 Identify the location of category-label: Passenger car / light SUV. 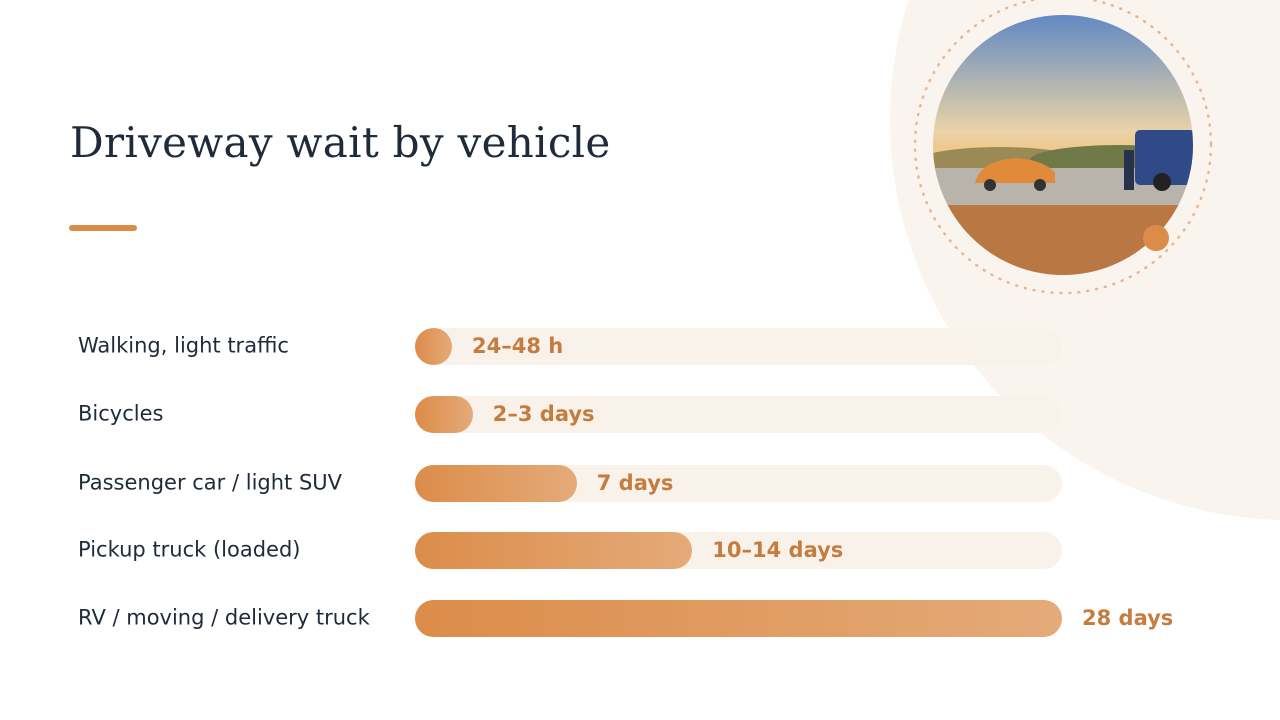
(210, 482).